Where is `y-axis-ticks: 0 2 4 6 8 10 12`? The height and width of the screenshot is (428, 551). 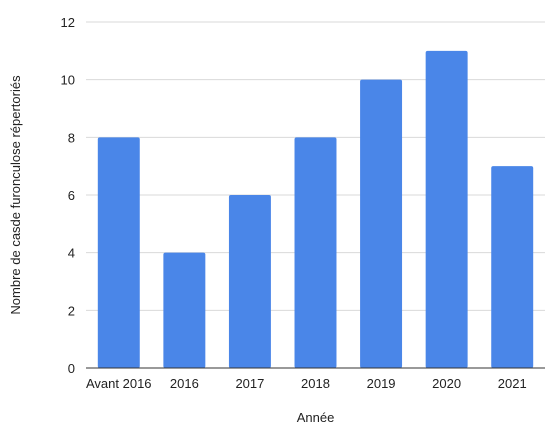 y-axis-ticks: 0 2 4 6 8 10 12 is located at coordinates (68, 195).